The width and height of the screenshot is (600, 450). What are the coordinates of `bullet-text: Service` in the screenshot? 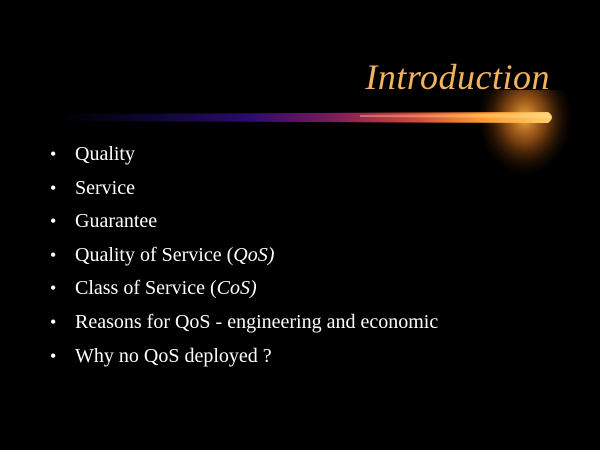 It's located at (105, 187).